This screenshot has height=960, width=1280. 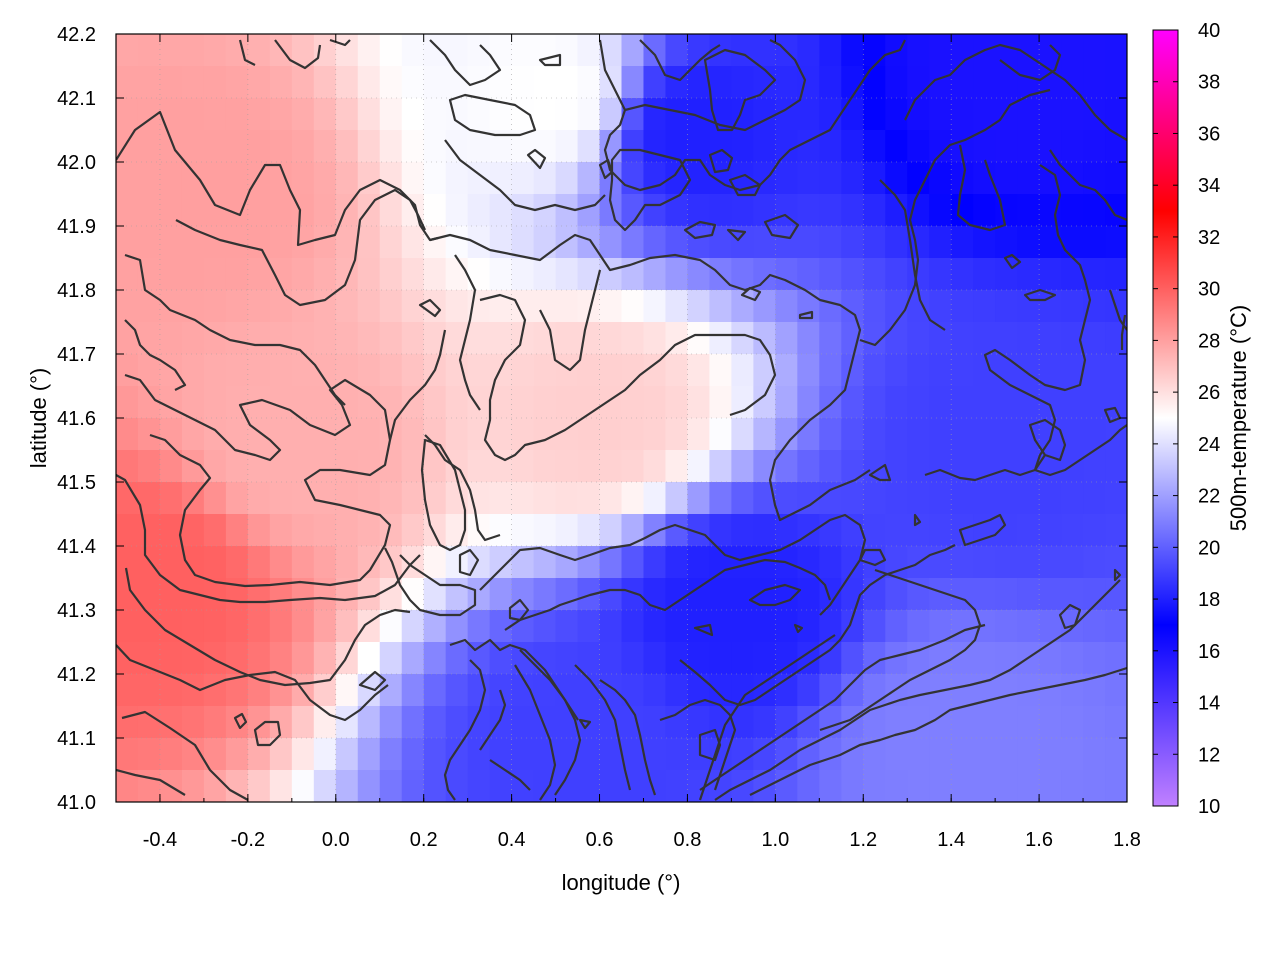 I want to click on colorbar: 10 12 14 16 18 20 22 24 26 28 30 32 34 36 38 40, so click(x=1186, y=419).